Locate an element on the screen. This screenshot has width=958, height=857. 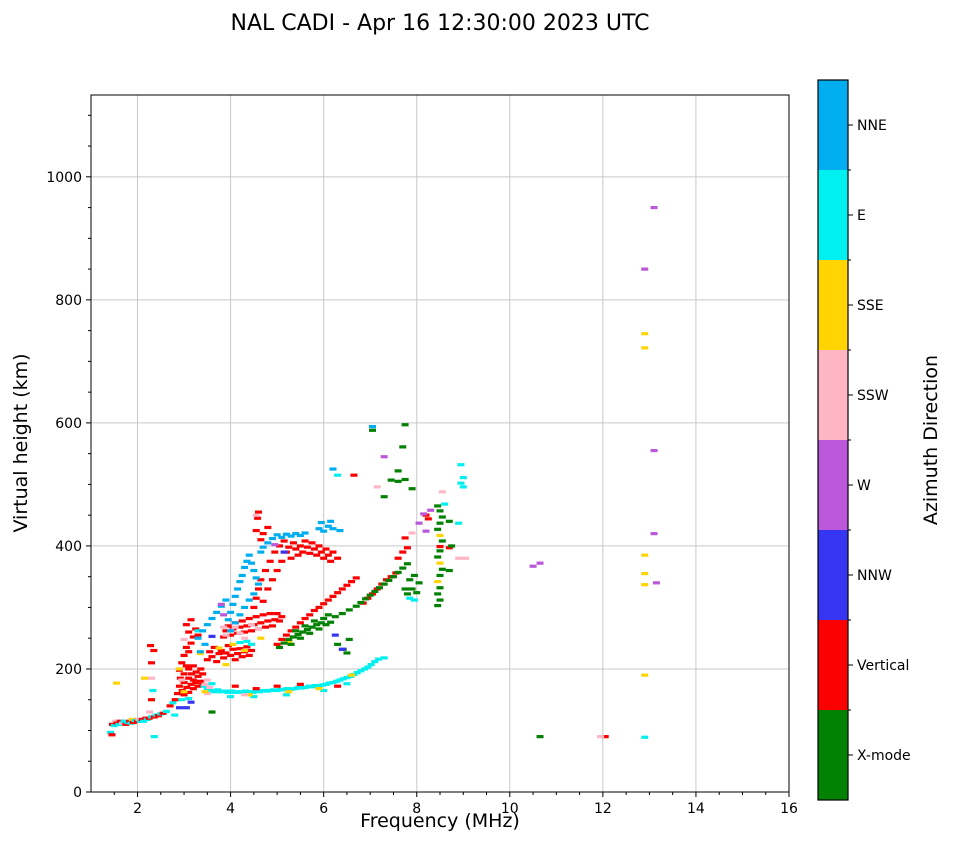
x-axis-label: Frequency (MHz) is located at coordinates (440, 821).